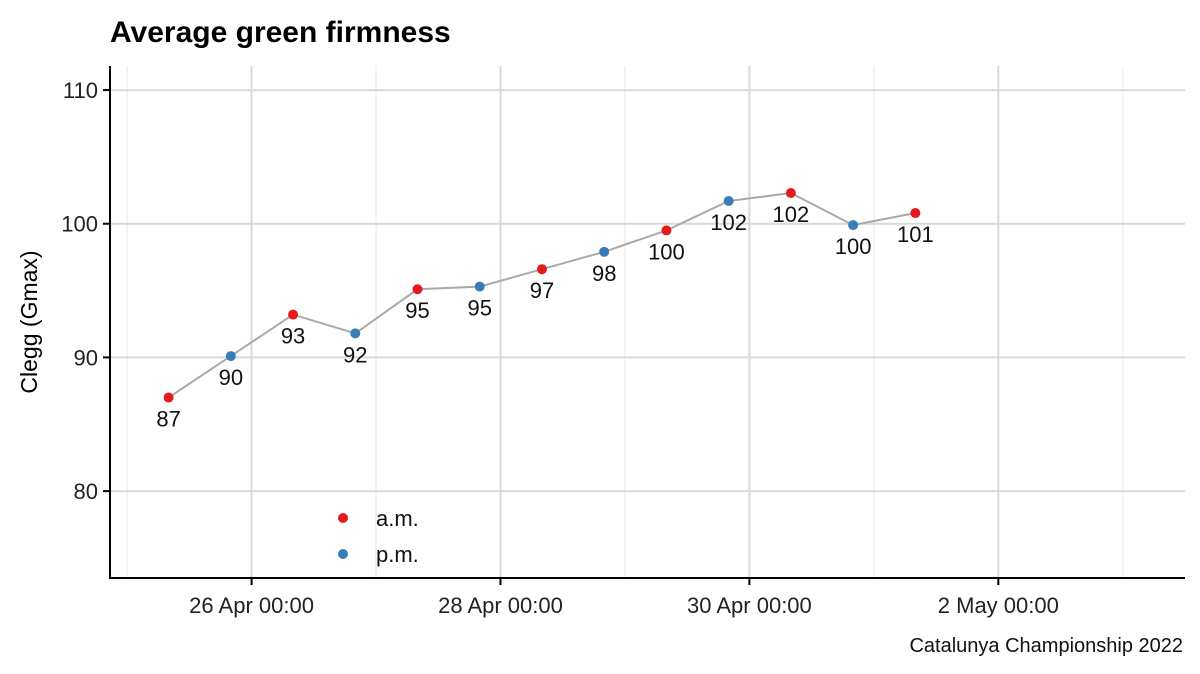 Image resolution: width=1200 pixels, height=674 pixels. What do you see at coordinates (86, 491) in the screenshot?
I see `y-tick-label: 80` at bounding box center [86, 491].